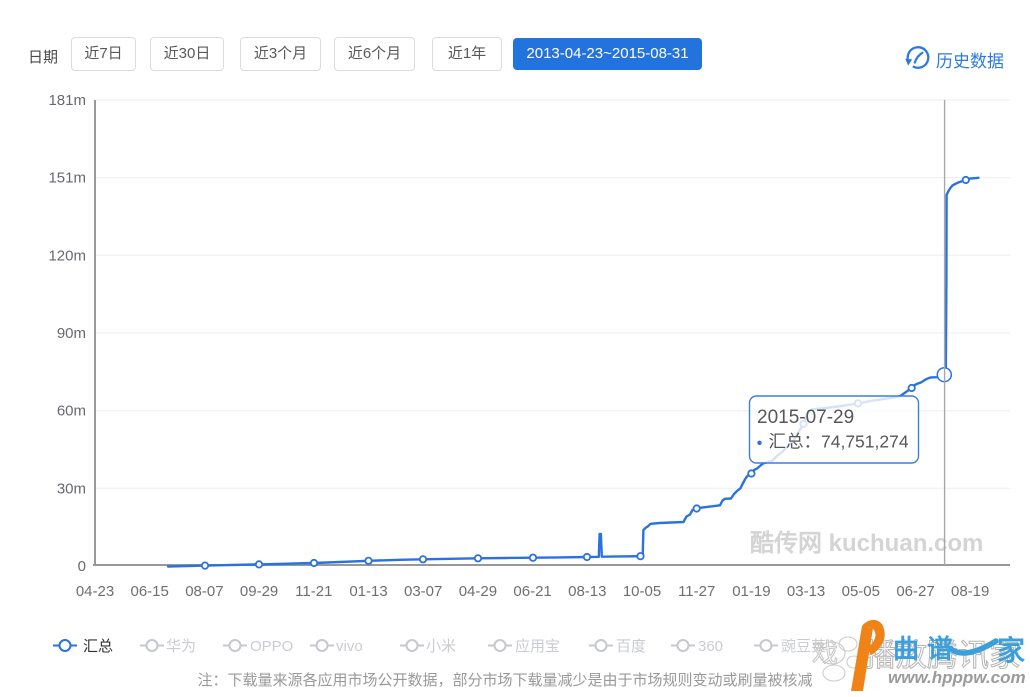 Image resolution: width=1030 pixels, height=697 pixels. I want to click on svg-text: 小米, so click(441, 646).